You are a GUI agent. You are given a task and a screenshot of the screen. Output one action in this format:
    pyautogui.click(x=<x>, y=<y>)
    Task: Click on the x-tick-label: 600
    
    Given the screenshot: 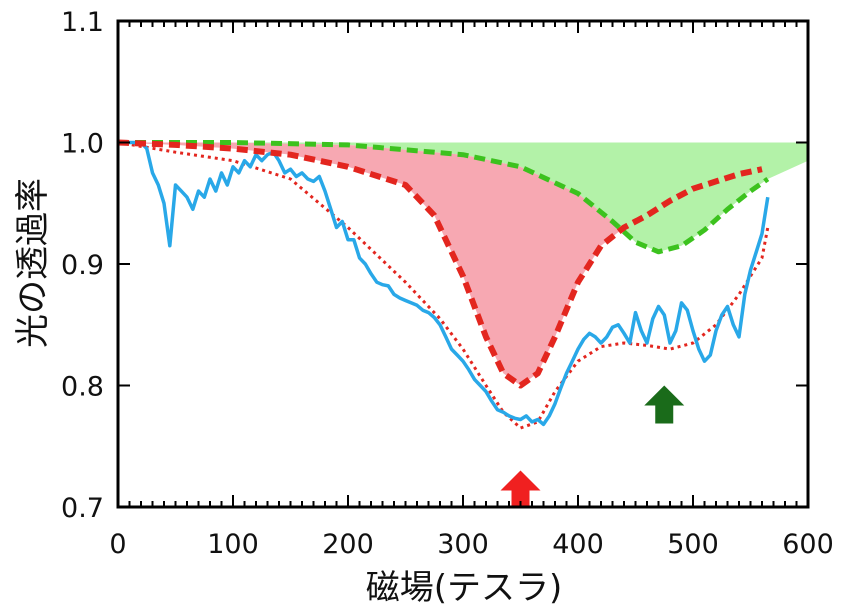 What is the action you would take?
    pyautogui.click(x=808, y=544)
    